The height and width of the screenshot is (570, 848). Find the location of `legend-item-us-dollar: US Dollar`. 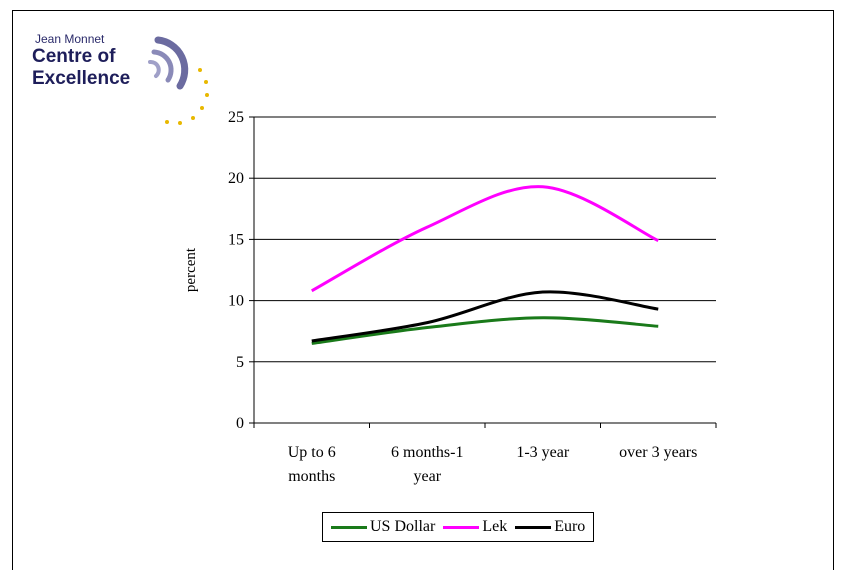

legend-item-us-dollar: US Dollar is located at coordinates (383, 527).